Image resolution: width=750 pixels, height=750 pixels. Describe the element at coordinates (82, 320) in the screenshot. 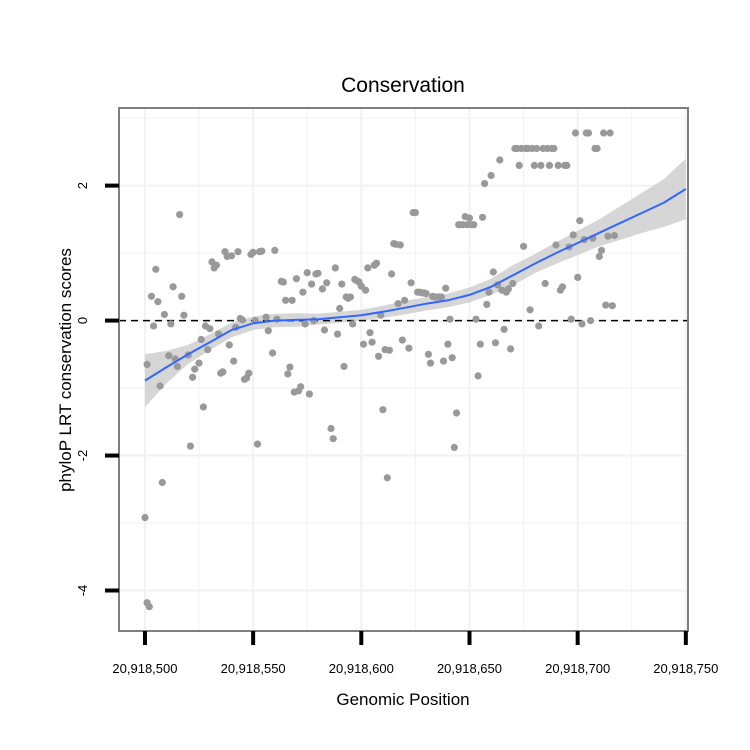

I see `y-tick-label: 0` at that location.